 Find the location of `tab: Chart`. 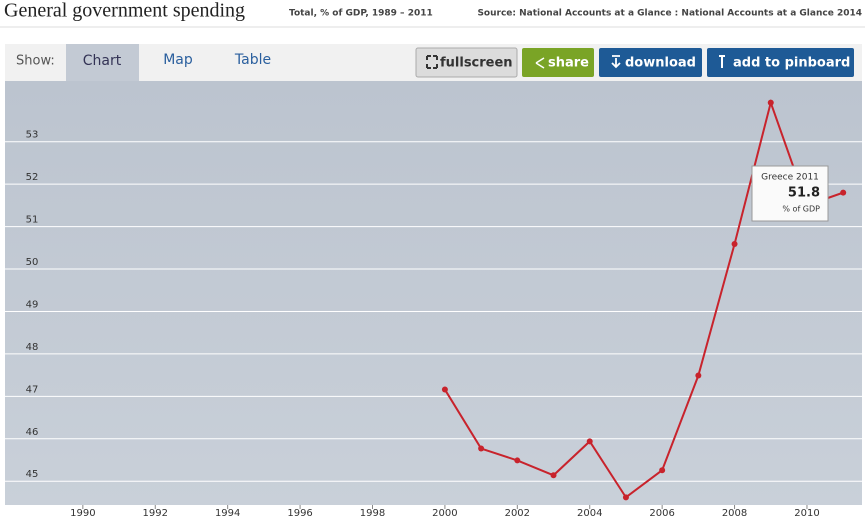

tab: Chart is located at coordinates (102, 61).